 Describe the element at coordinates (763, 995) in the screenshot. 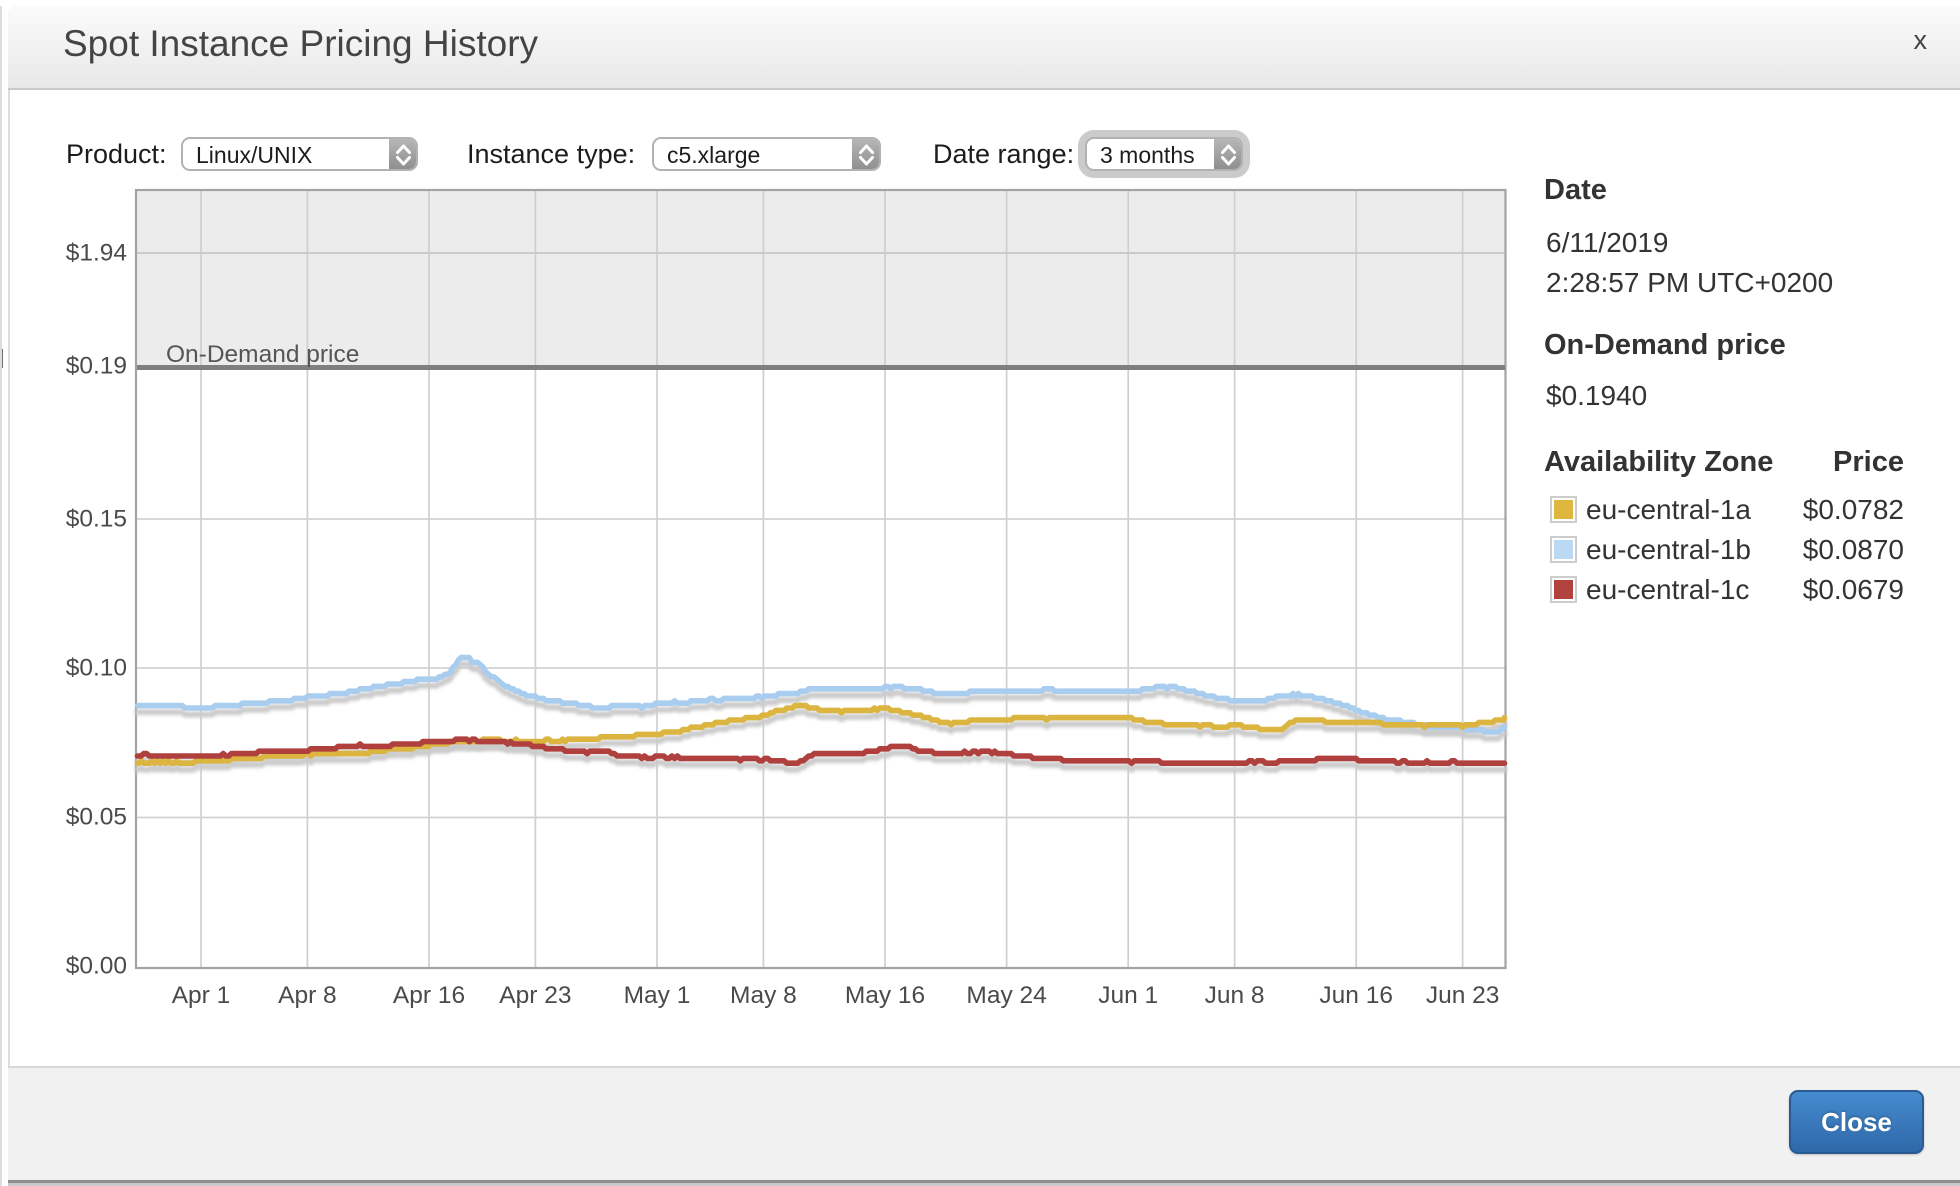

I see `svg-text: May 8` at that location.